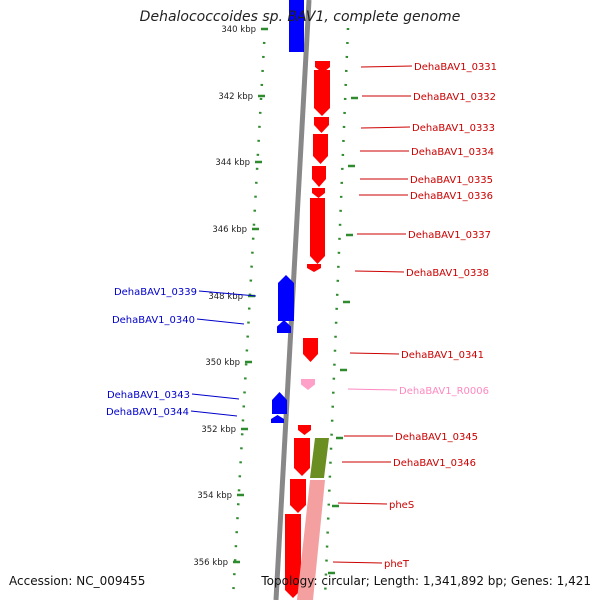  I want to click on gene-label: DehaBAV1_0344, so click(147, 412).